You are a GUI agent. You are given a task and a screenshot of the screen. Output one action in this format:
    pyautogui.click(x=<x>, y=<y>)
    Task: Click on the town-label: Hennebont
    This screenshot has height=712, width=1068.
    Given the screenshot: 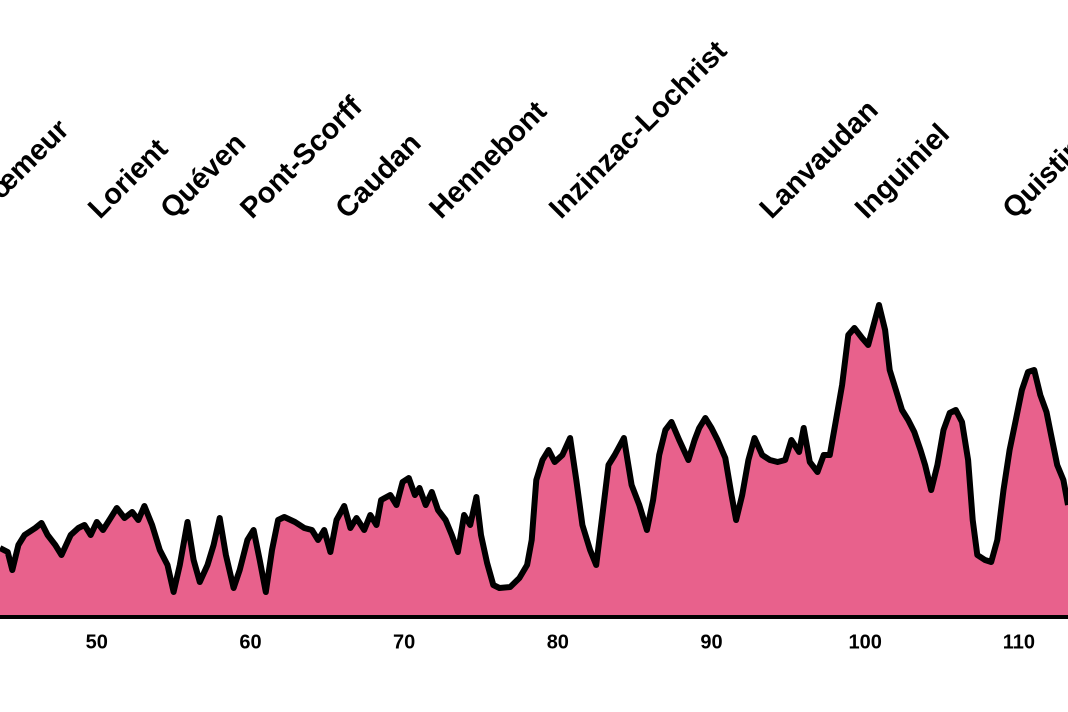 What is the action you would take?
    pyautogui.click(x=488, y=160)
    